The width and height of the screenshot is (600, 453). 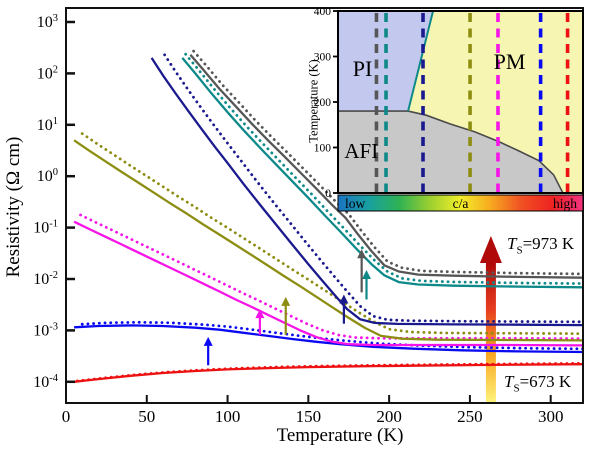 I want to click on transition-arrow-head-magenta-sample, so click(x=260, y=314).